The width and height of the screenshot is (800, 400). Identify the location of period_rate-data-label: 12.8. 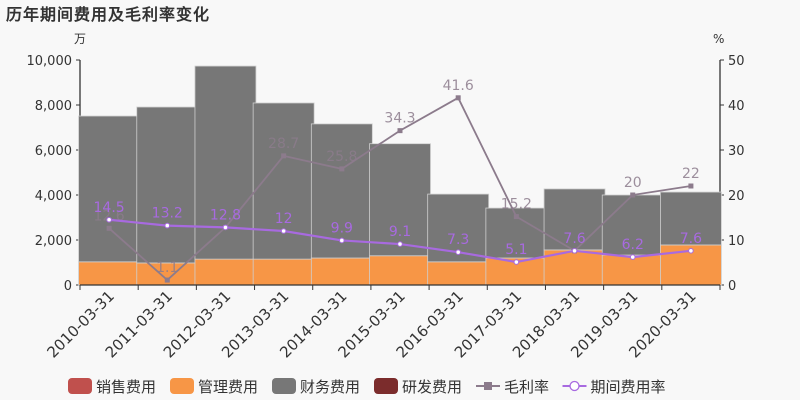
(225, 215).